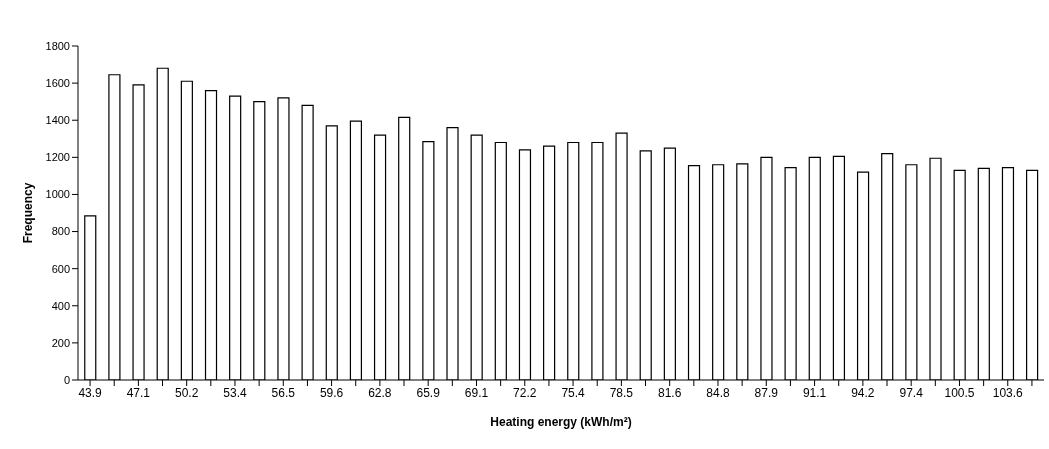 This screenshot has height=449, width=1049. What do you see at coordinates (28, 213) in the screenshot?
I see `y-axis-title: Frequency` at bounding box center [28, 213].